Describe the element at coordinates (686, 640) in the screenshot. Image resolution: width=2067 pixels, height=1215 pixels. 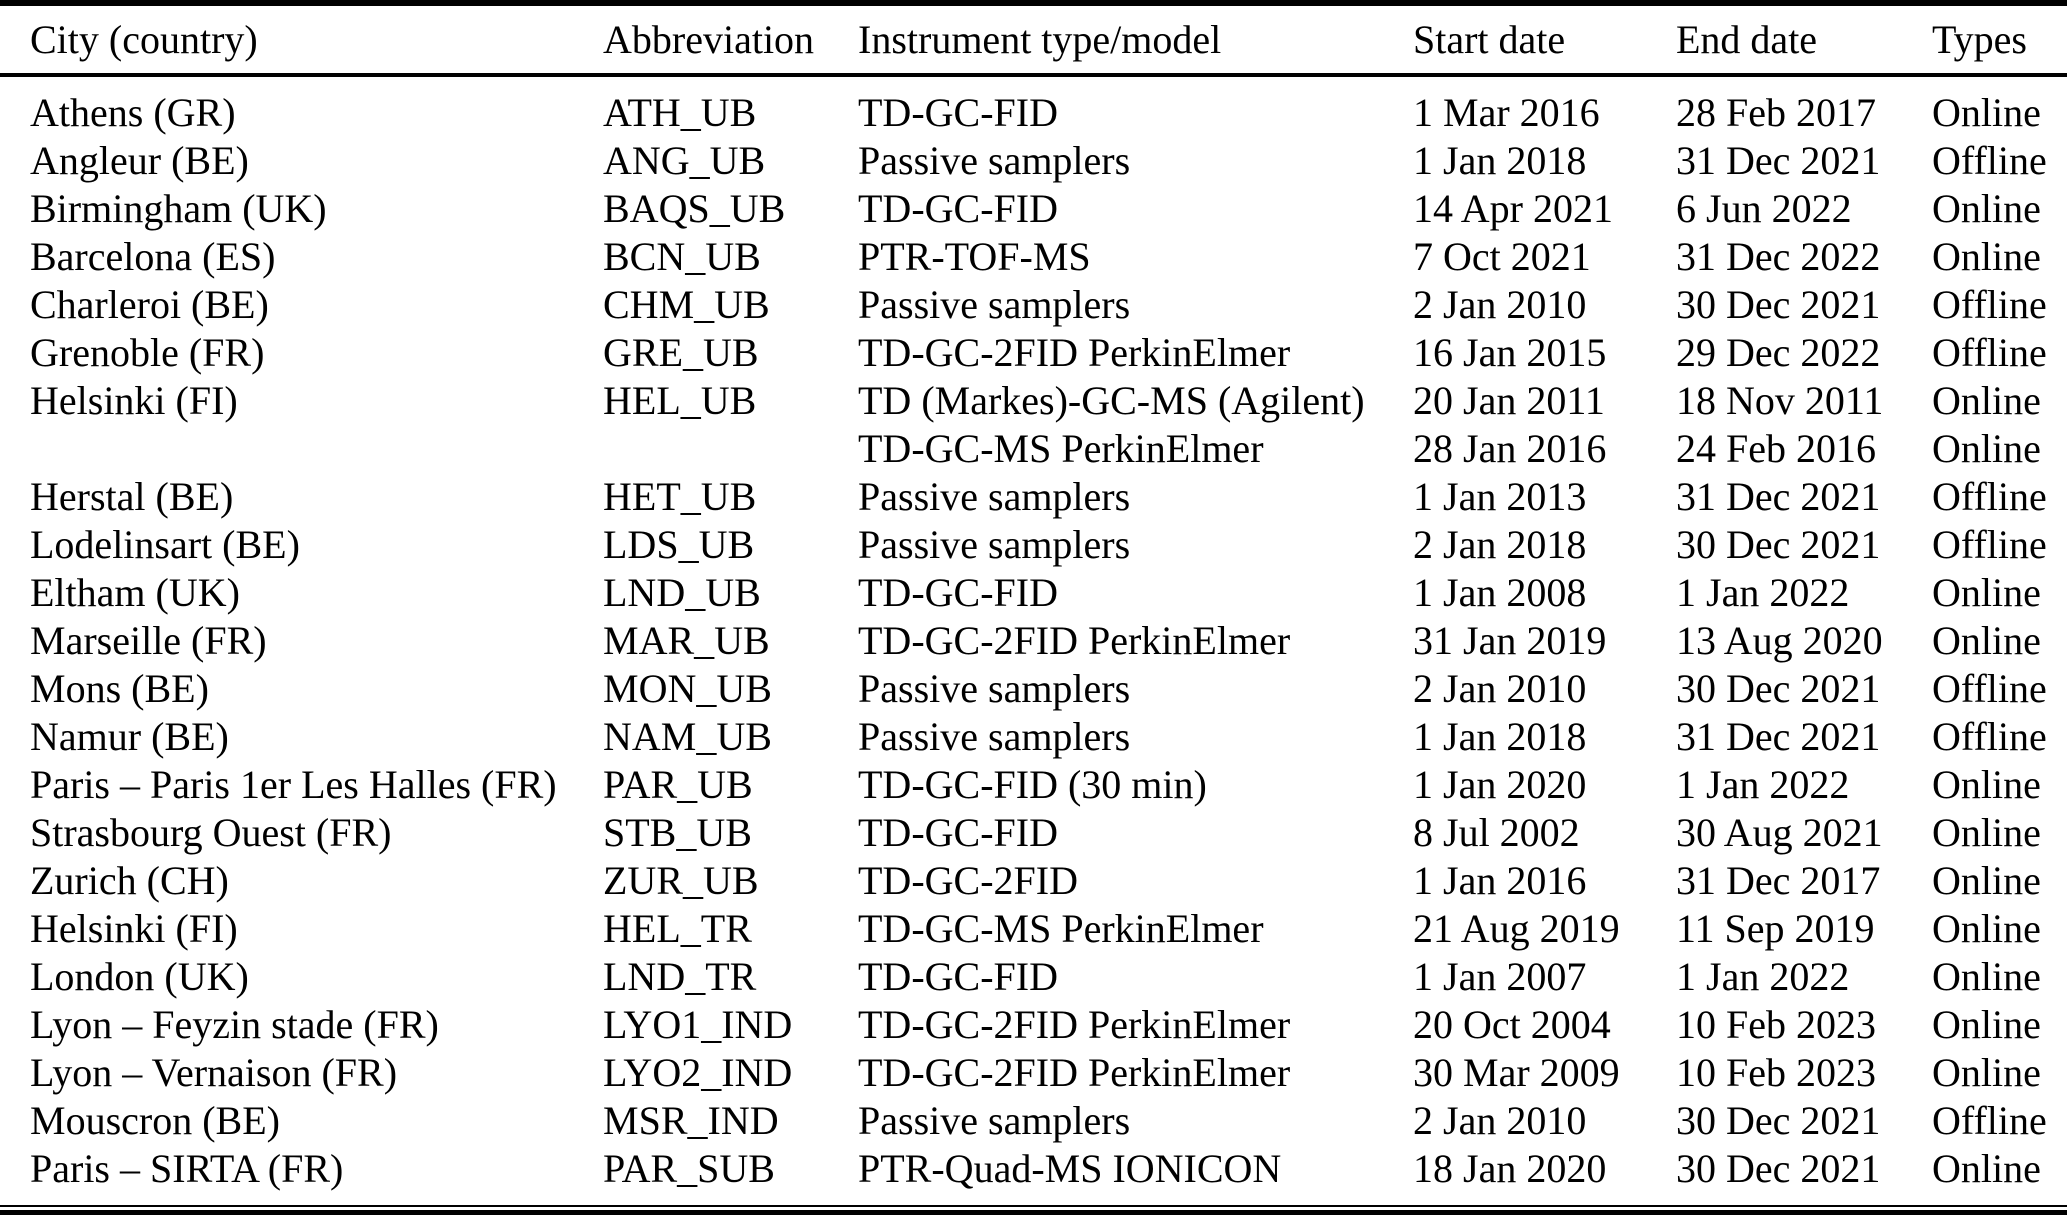
I see `cell-abbr: MAR_UB` at that location.